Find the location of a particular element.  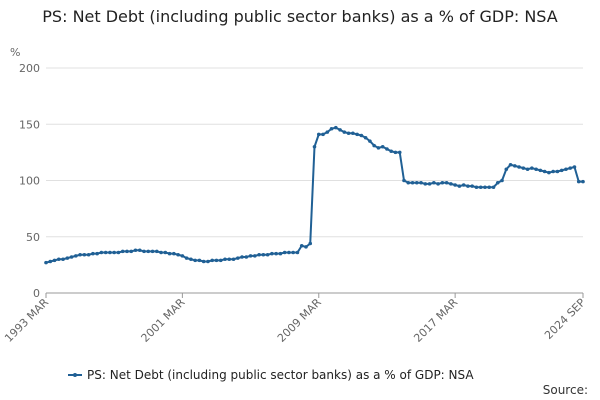

x-tick-label: 1993 MAR is located at coordinates (26, 320).